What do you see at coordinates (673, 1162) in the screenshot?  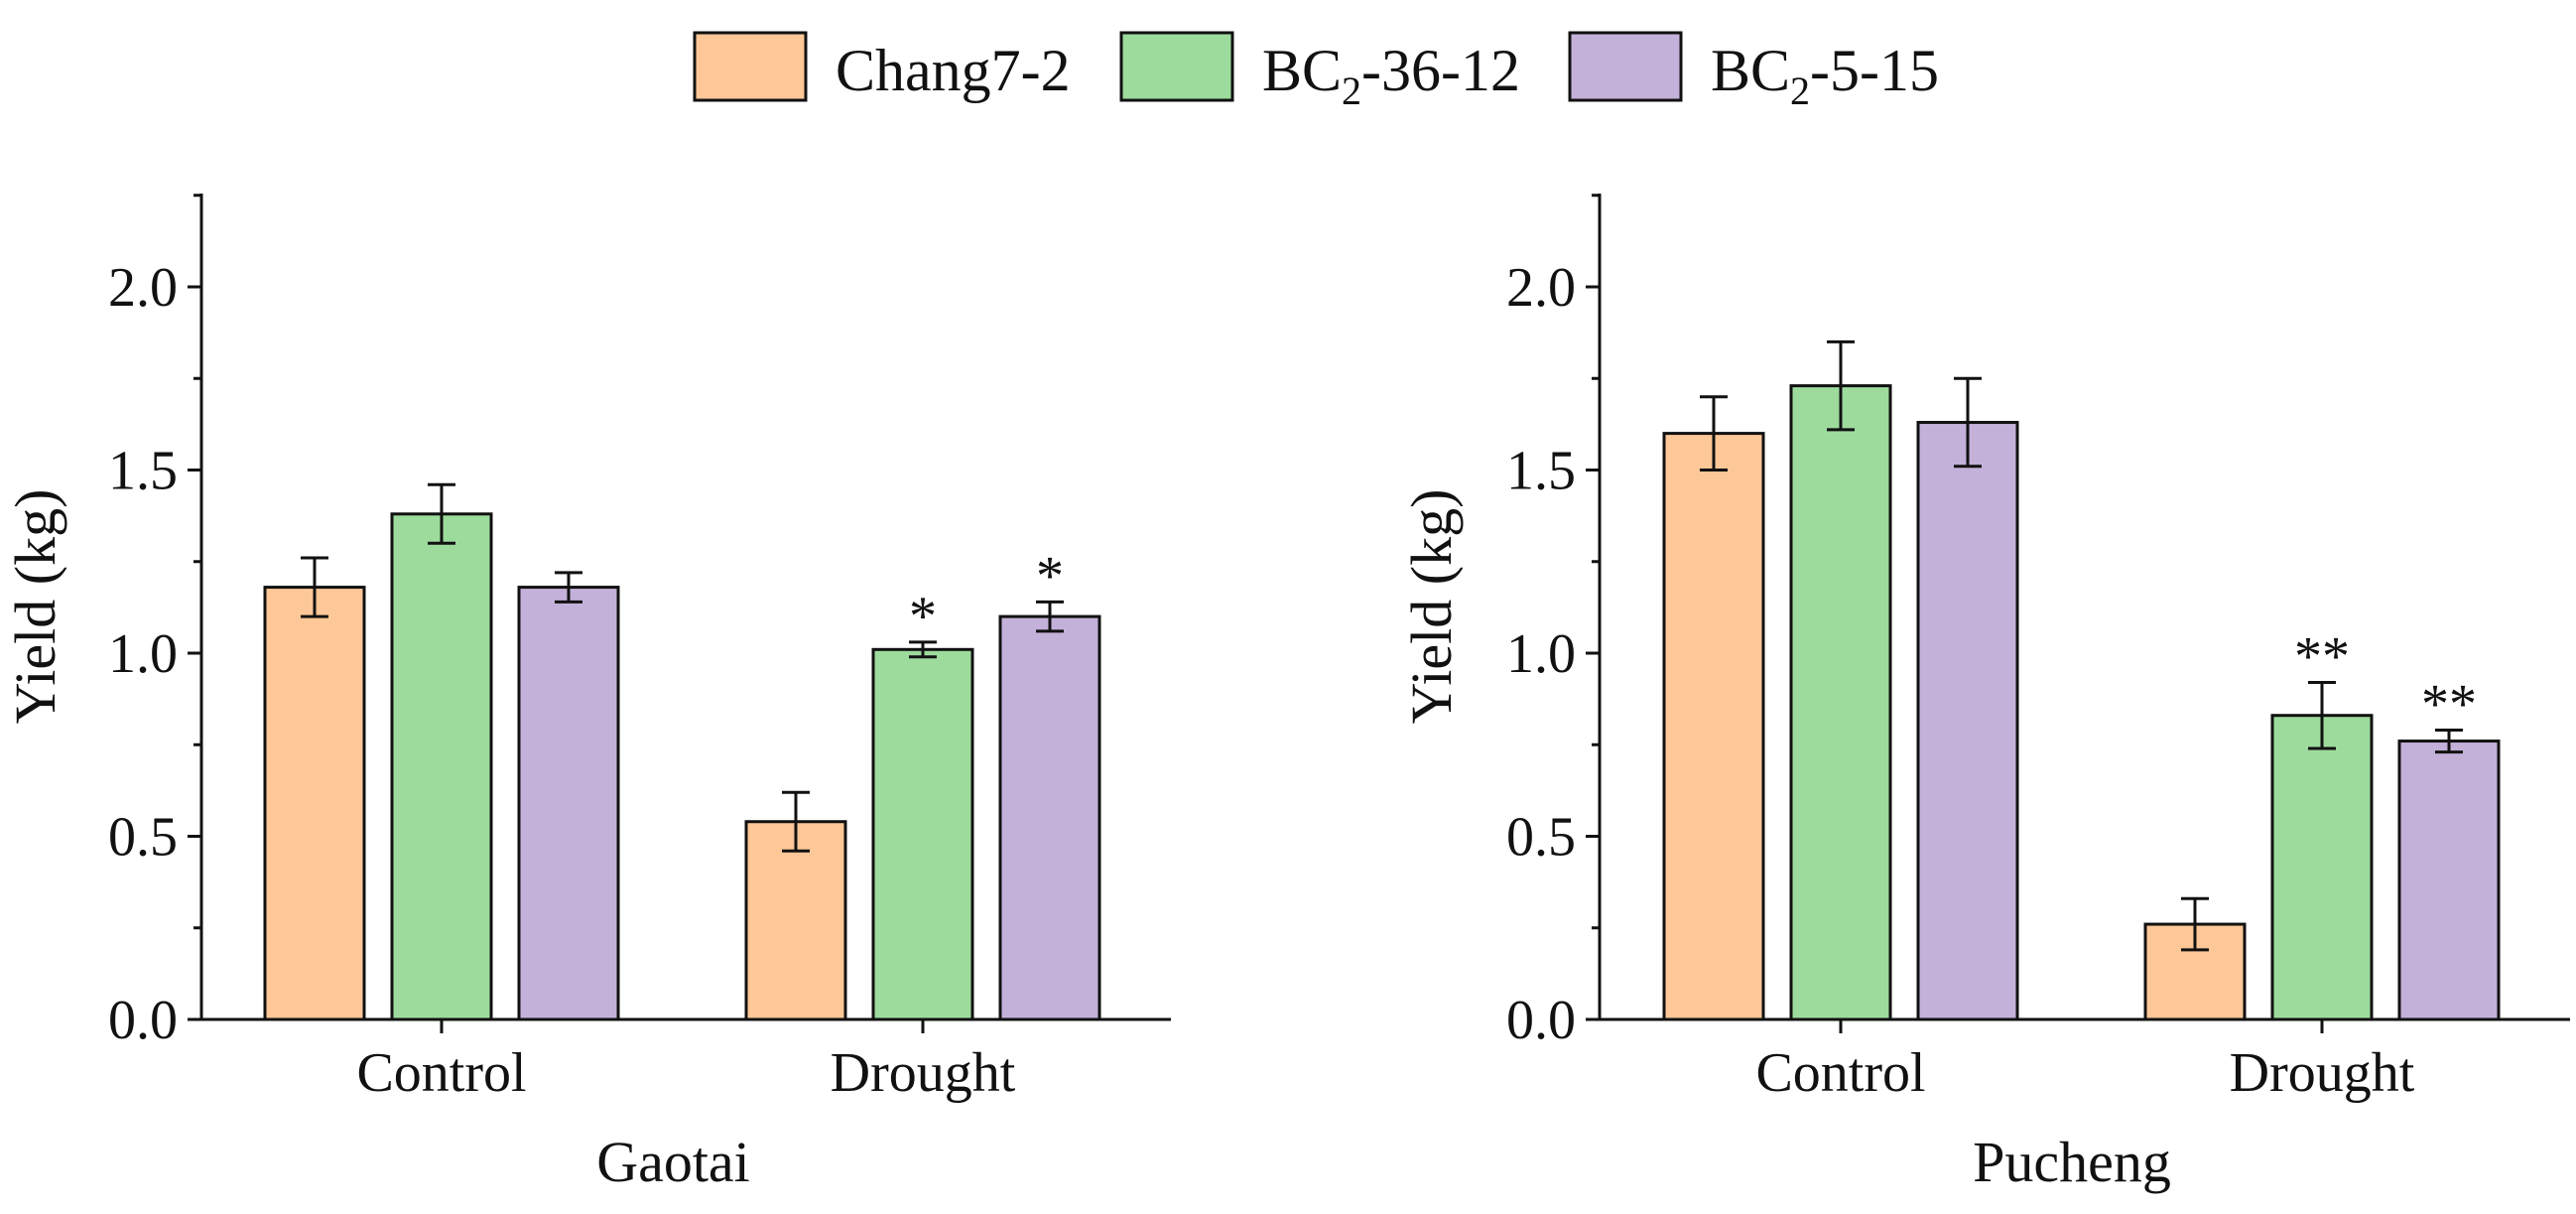 I see `x-axis-title: Gaotai` at bounding box center [673, 1162].